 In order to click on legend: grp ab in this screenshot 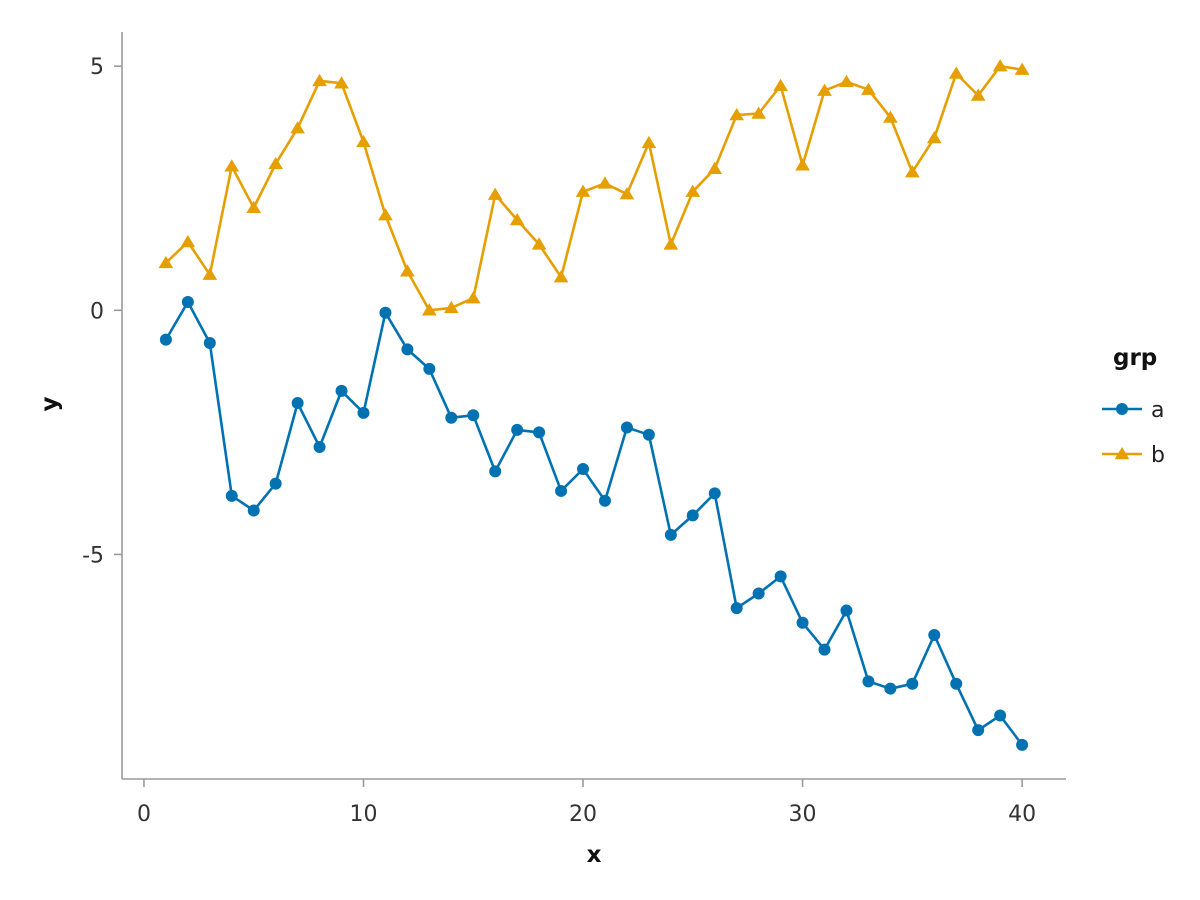, I will do `click(1133, 406)`.